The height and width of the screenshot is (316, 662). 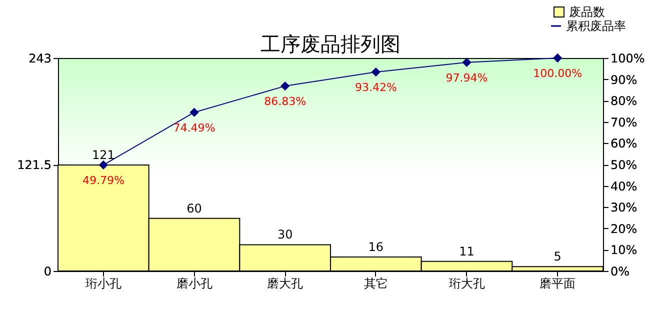 What do you see at coordinates (194, 208) in the screenshot?
I see `data-label: 60` at bounding box center [194, 208].